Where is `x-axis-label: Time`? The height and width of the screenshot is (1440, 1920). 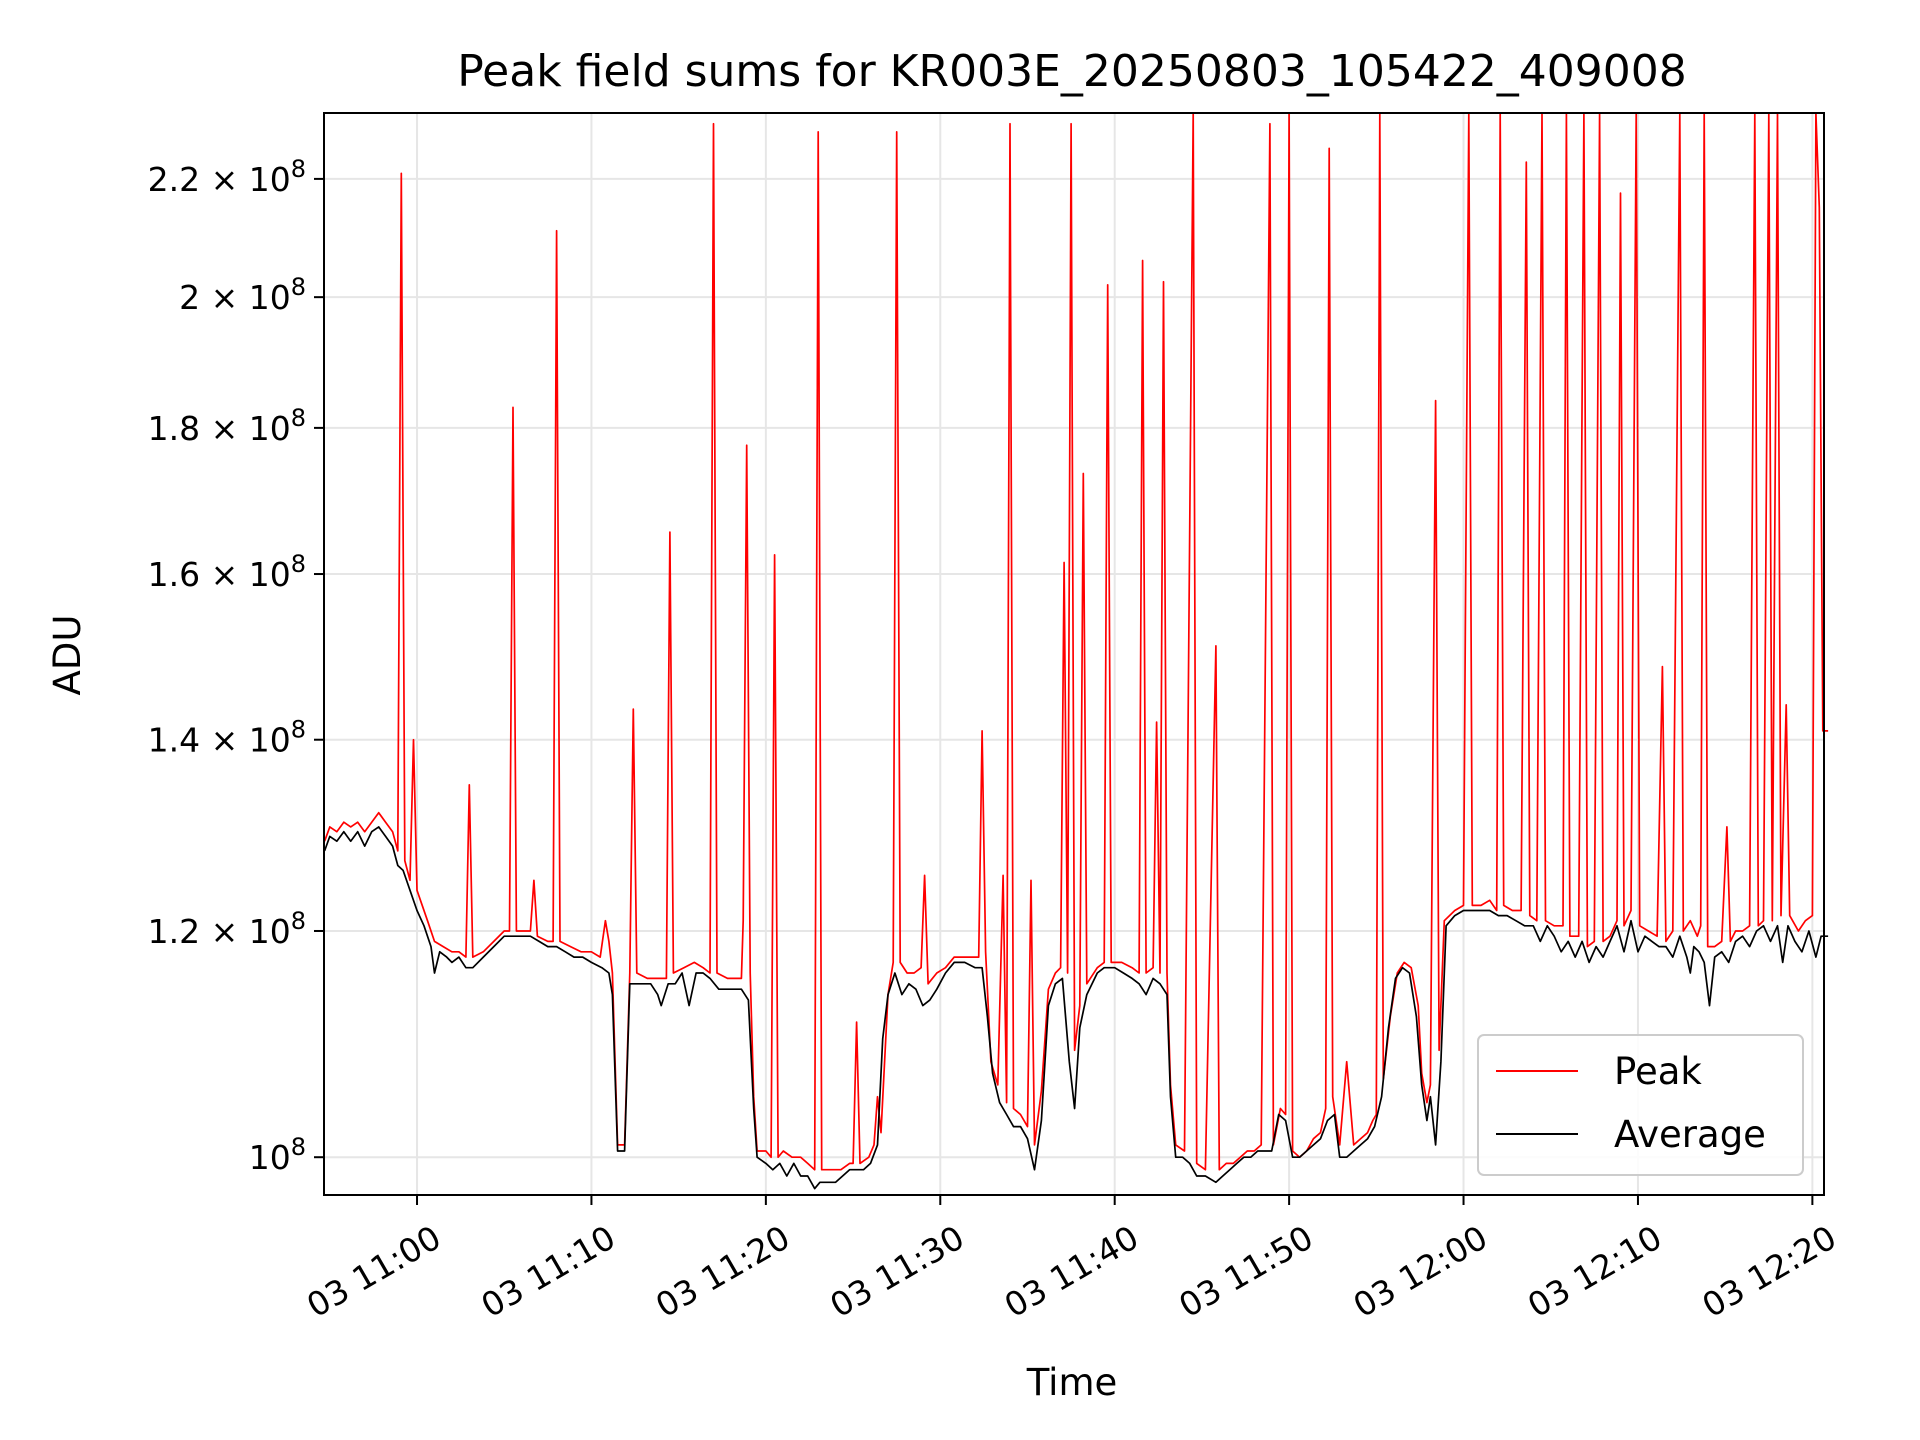
x-axis-label: Time is located at coordinates (1072, 1382).